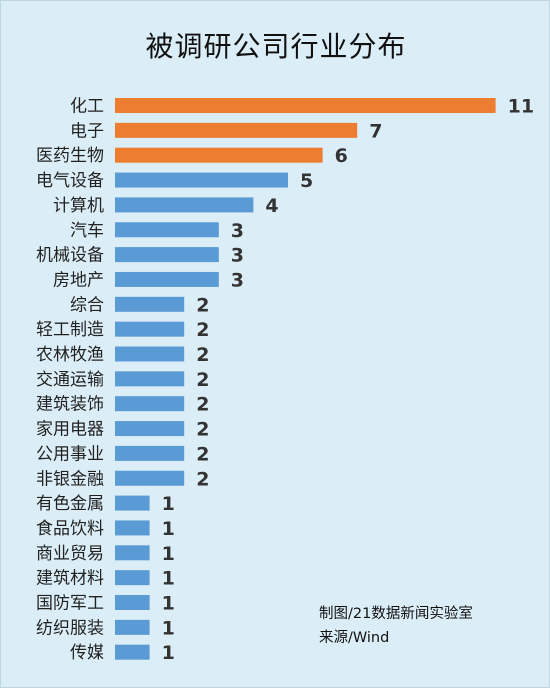 Image resolution: width=550 pixels, height=689 pixels. I want to click on value-label: 6, so click(341, 156).